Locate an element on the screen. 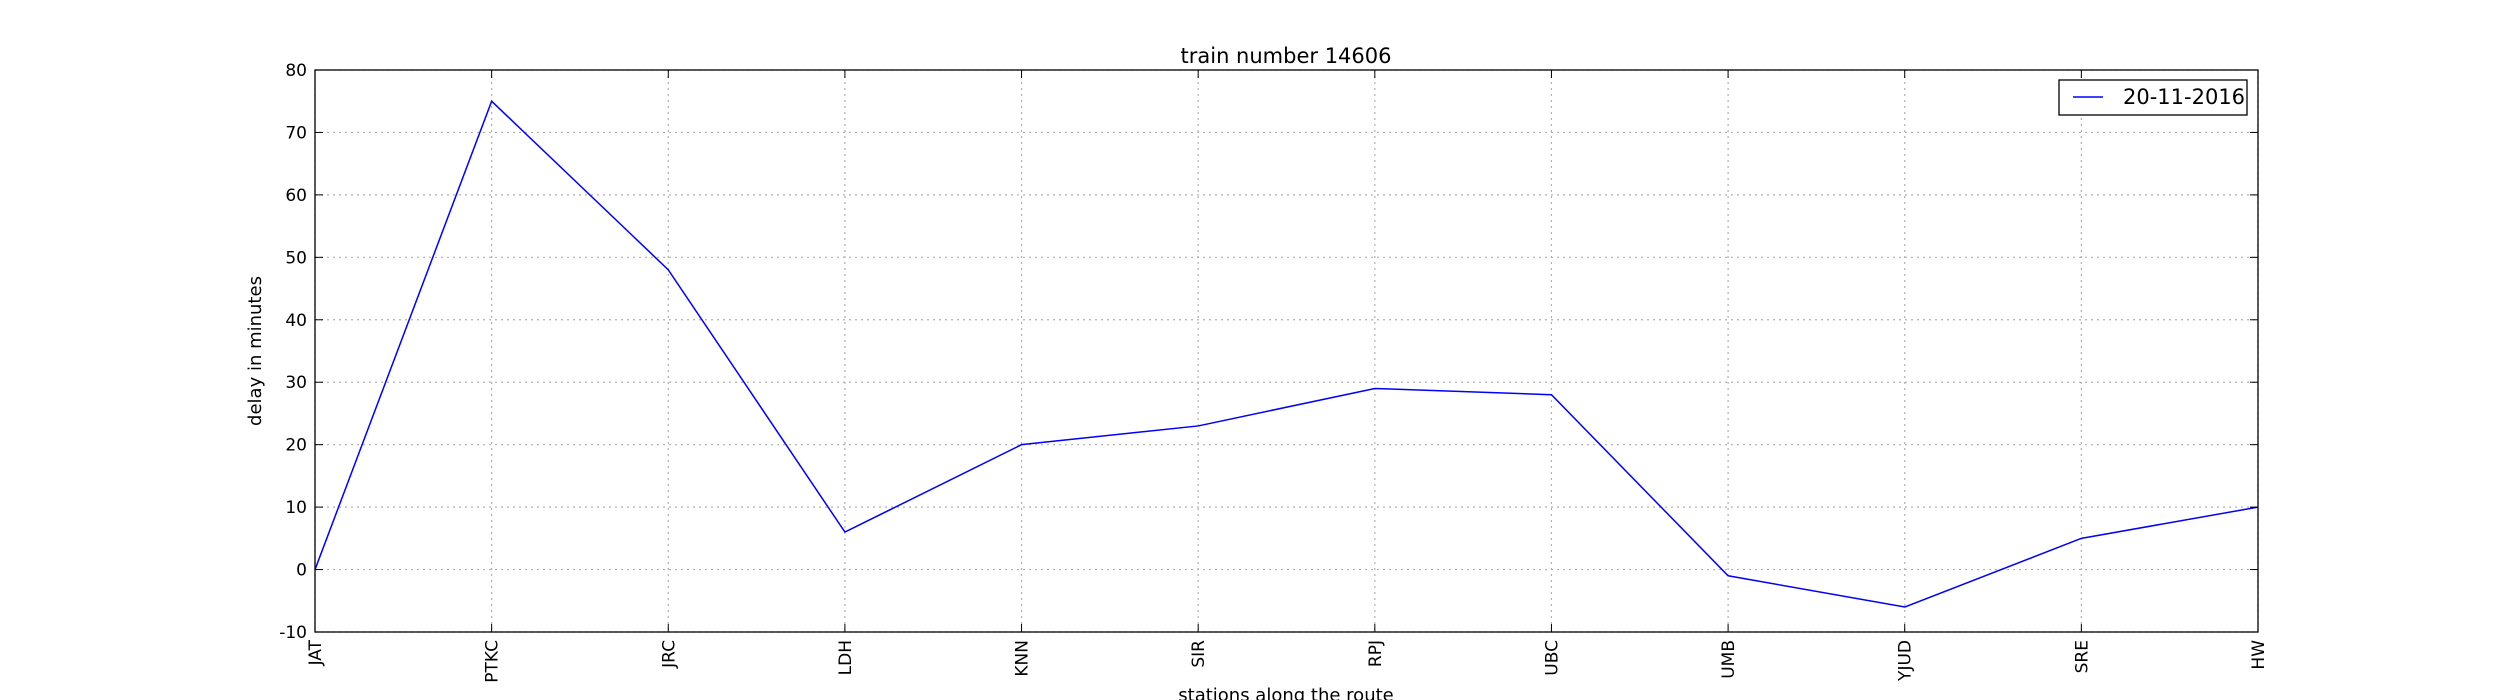  x-tick-label-ubc: UBC is located at coordinates (1552, 658).